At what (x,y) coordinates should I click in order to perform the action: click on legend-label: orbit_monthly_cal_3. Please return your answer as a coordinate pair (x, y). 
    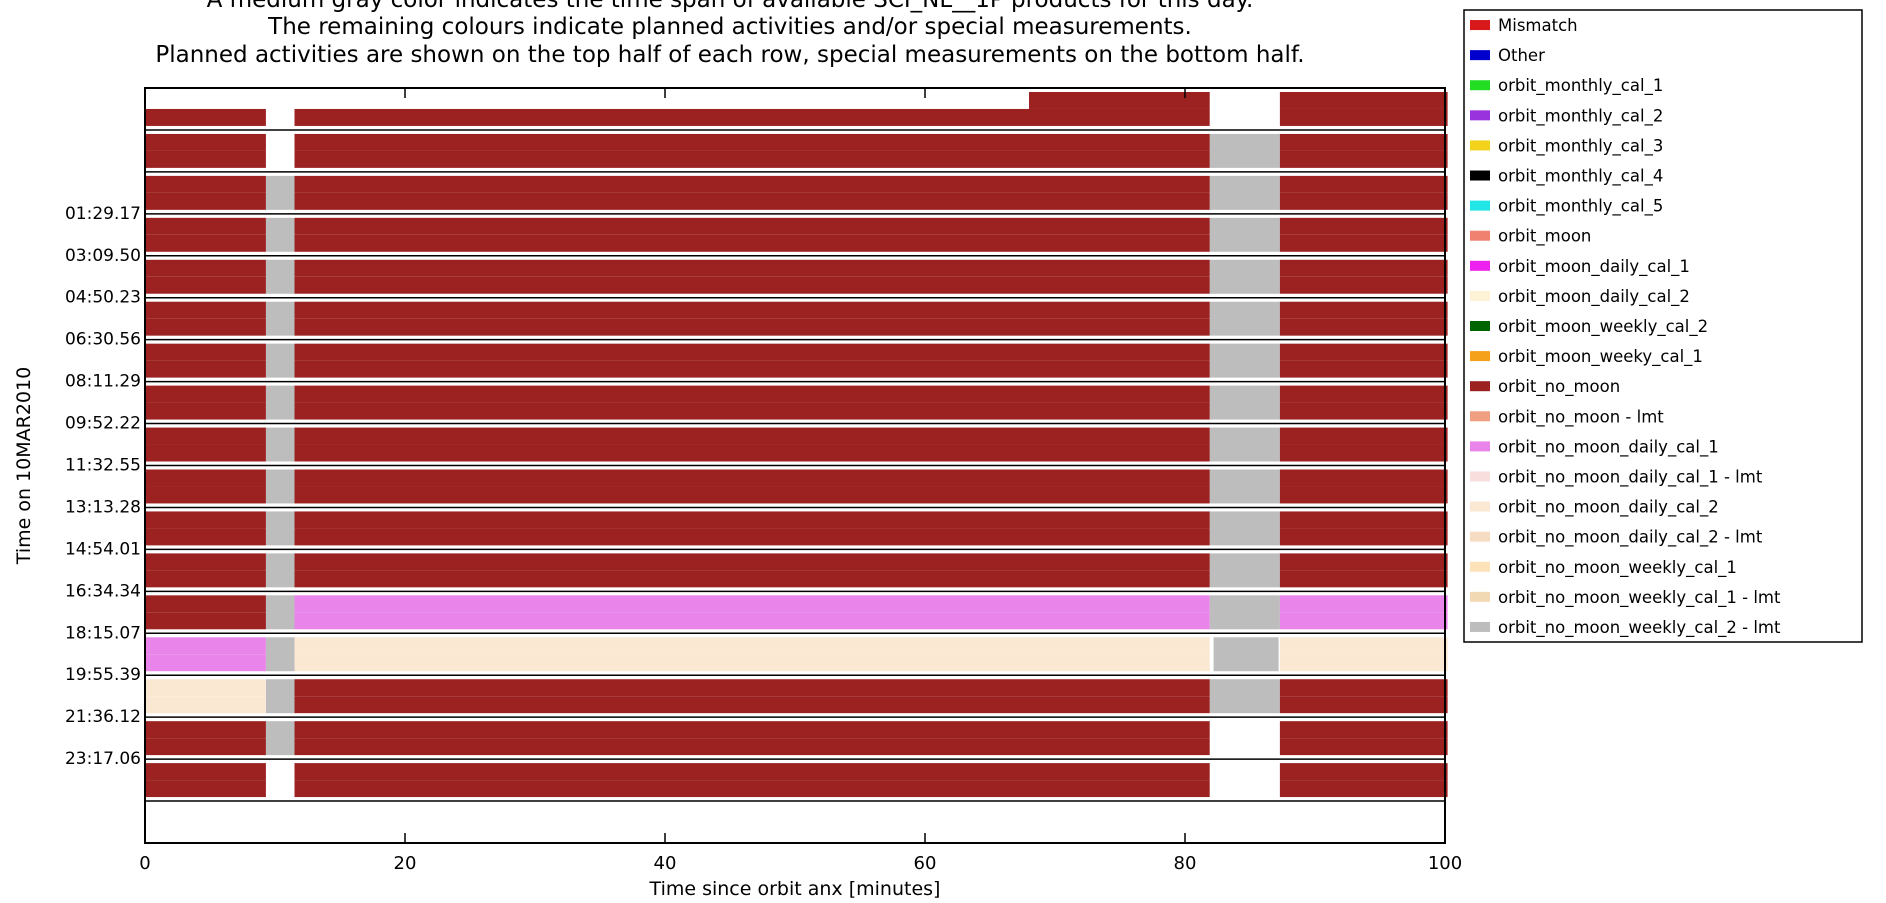
    Looking at the image, I should click on (1580, 146).